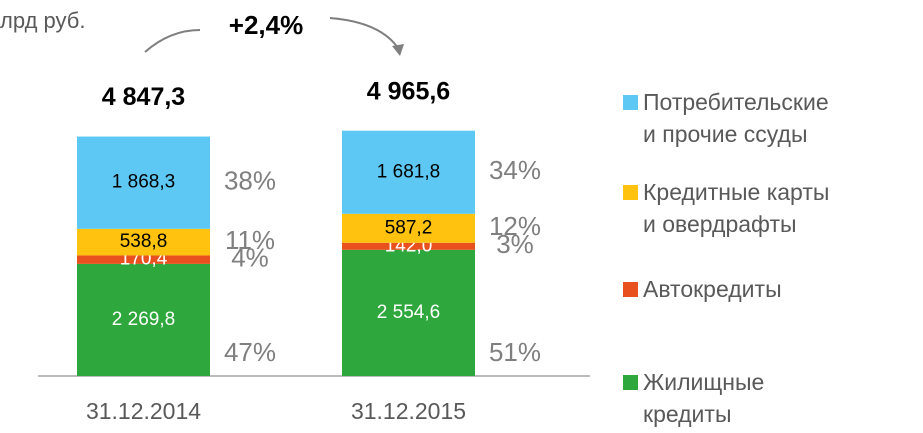 The height and width of the screenshot is (433, 923). I want to click on legend-item: Жилищные кредиты, so click(693, 398).